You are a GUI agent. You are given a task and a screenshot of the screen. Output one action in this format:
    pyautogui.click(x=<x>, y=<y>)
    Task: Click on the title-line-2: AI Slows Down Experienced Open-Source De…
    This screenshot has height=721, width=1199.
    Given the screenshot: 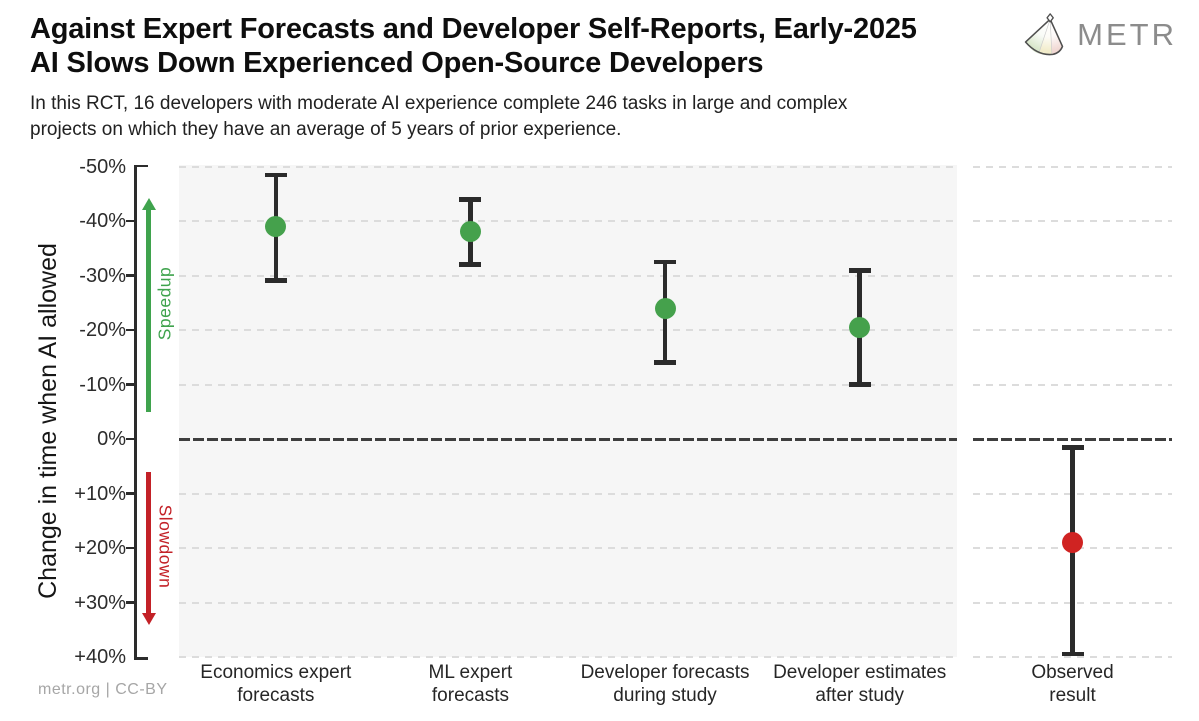 What is the action you would take?
    pyautogui.click(x=397, y=63)
    